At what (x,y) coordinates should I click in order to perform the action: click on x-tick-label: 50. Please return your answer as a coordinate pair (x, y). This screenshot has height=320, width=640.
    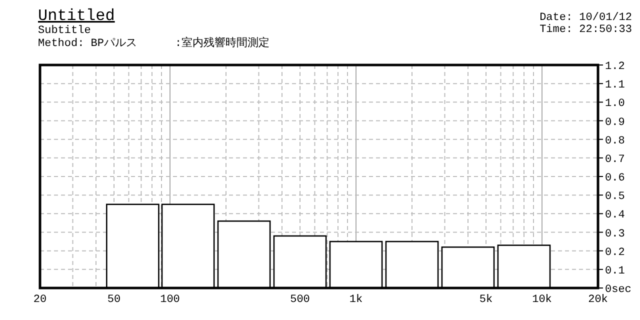
    Looking at the image, I should click on (114, 300).